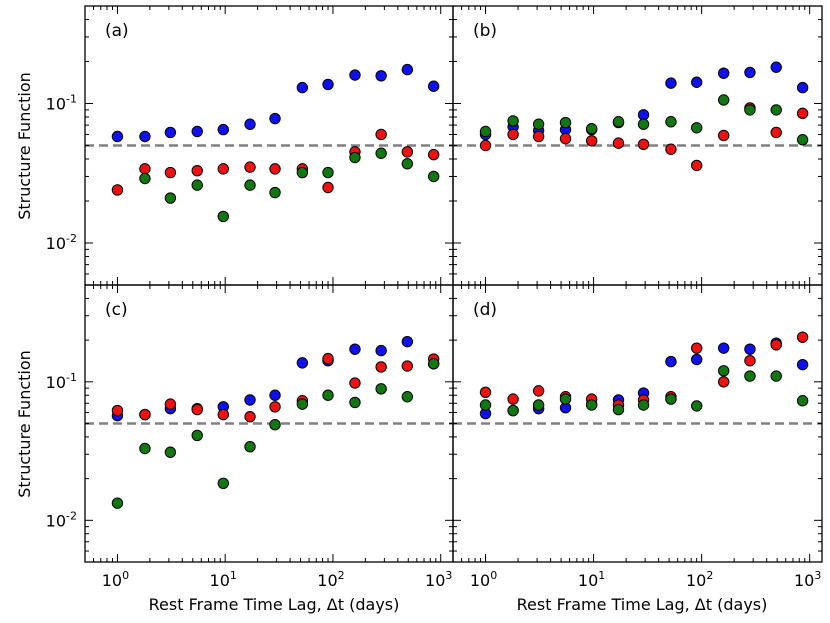  What do you see at coordinates (71, 515) in the screenshot?
I see `y-tick-exponent: -2` at bounding box center [71, 515].